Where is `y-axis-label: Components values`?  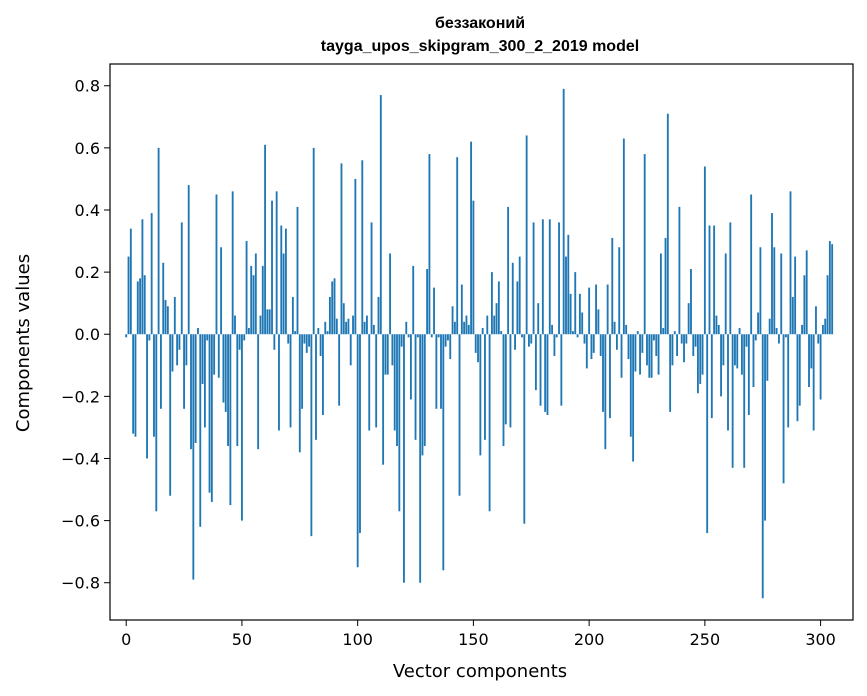 y-axis-label: Components values is located at coordinates (23, 343).